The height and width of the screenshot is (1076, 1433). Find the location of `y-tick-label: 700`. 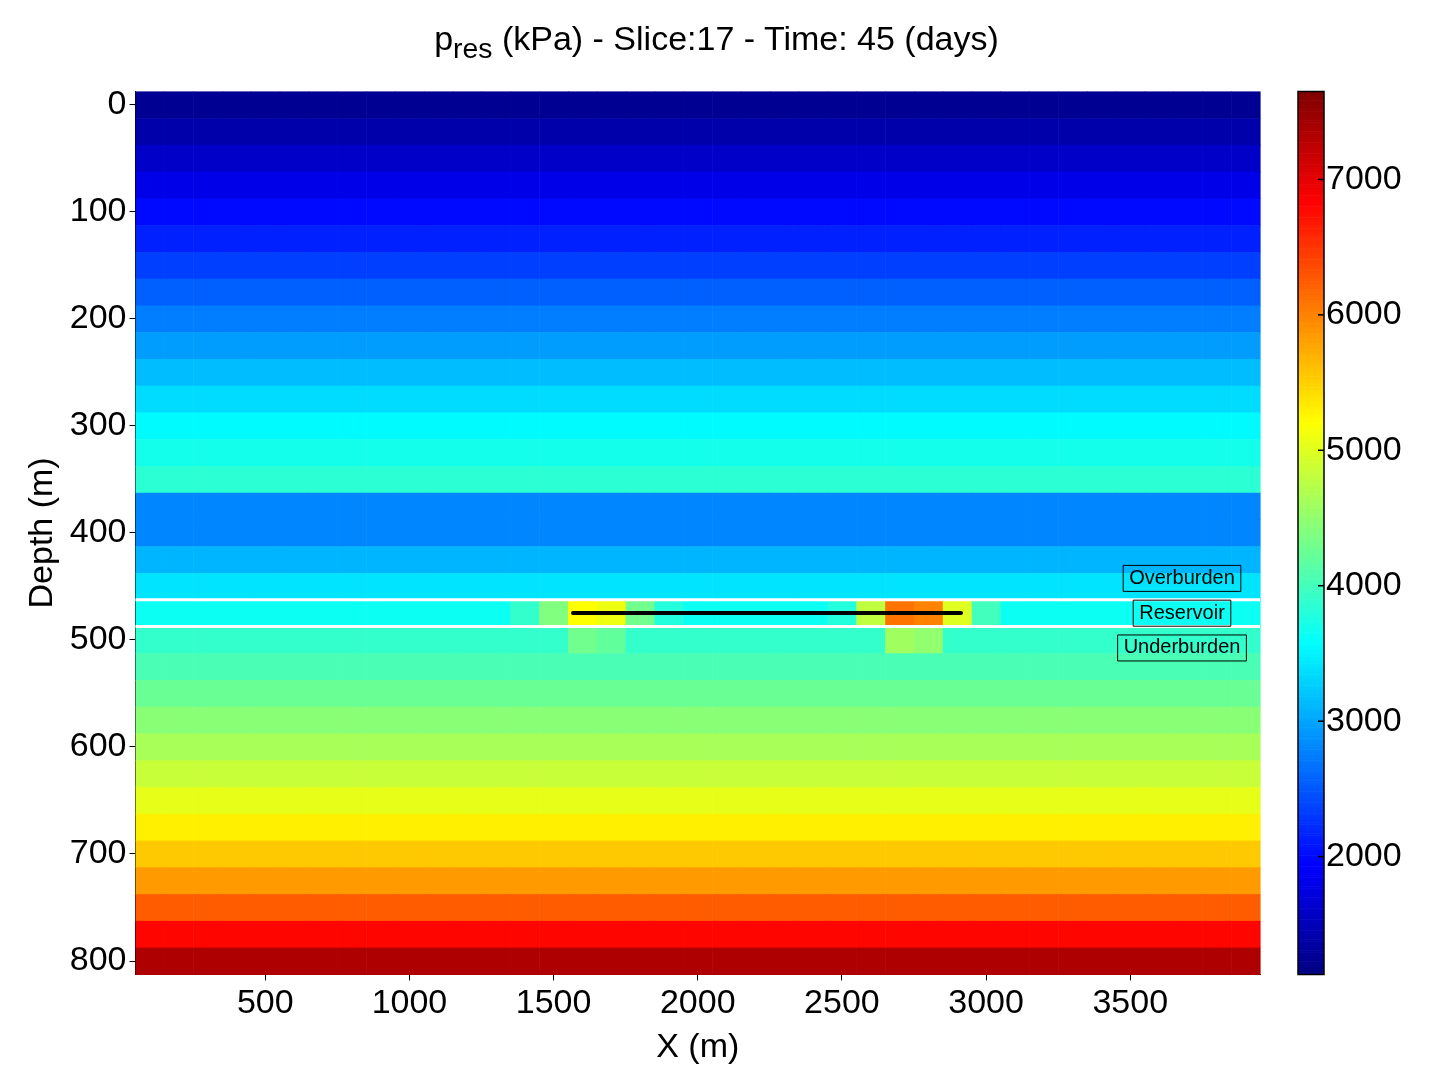

y-tick-label: 700 is located at coordinates (98, 851).